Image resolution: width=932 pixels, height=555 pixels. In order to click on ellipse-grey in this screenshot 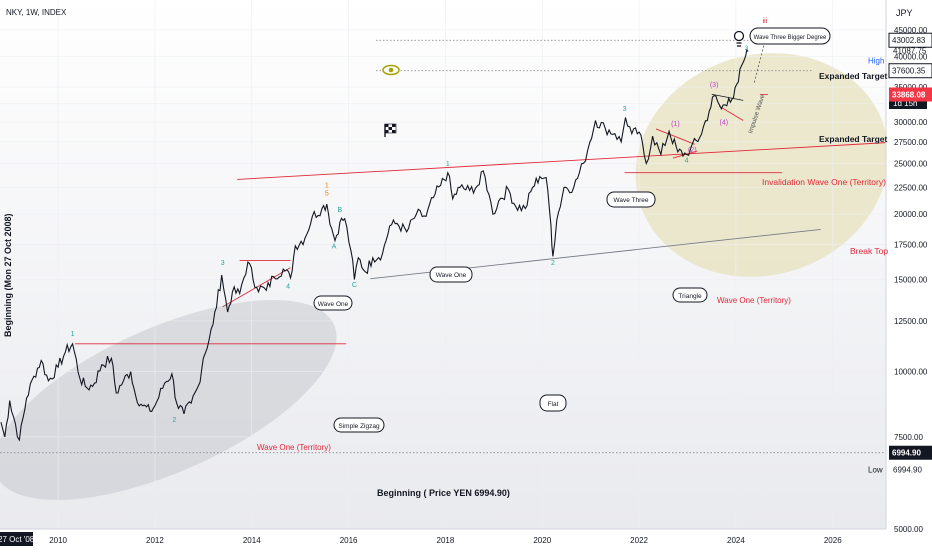, I will do `click(168, 400)`.